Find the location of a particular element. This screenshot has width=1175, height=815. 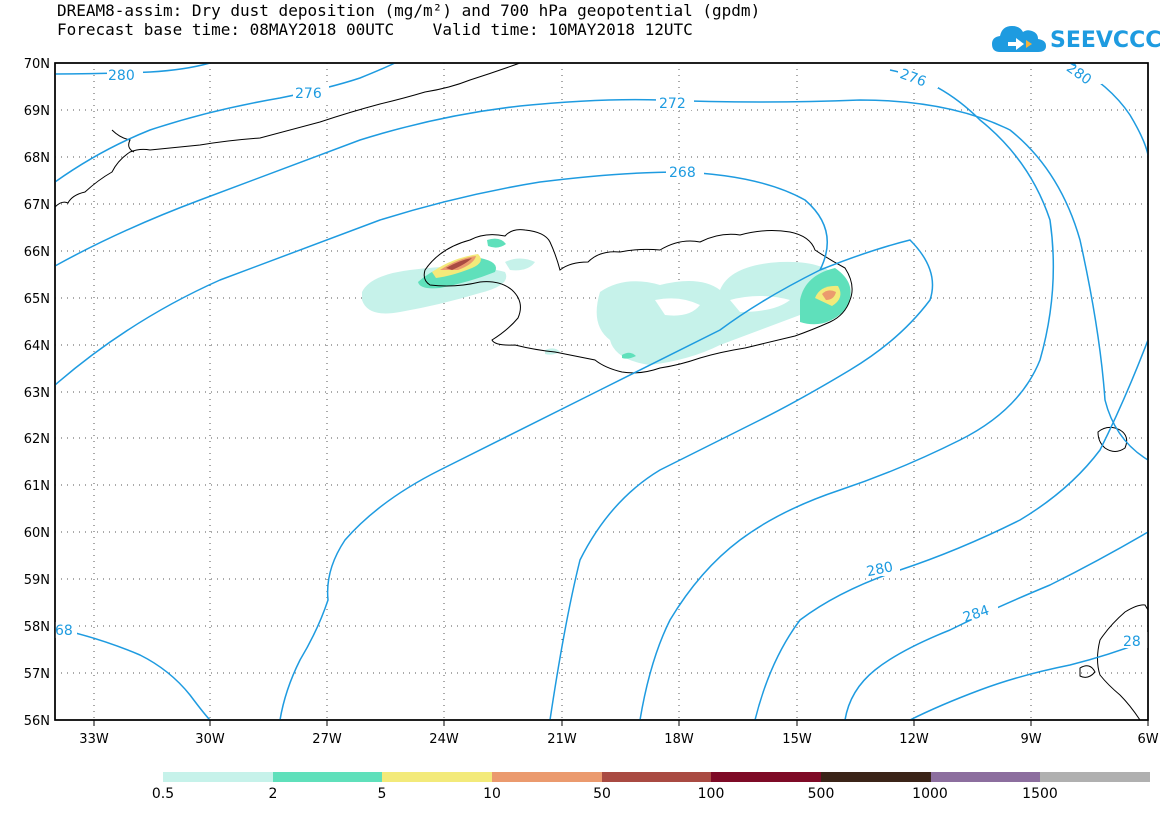

lon-label: 6W is located at coordinates (1147, 739).